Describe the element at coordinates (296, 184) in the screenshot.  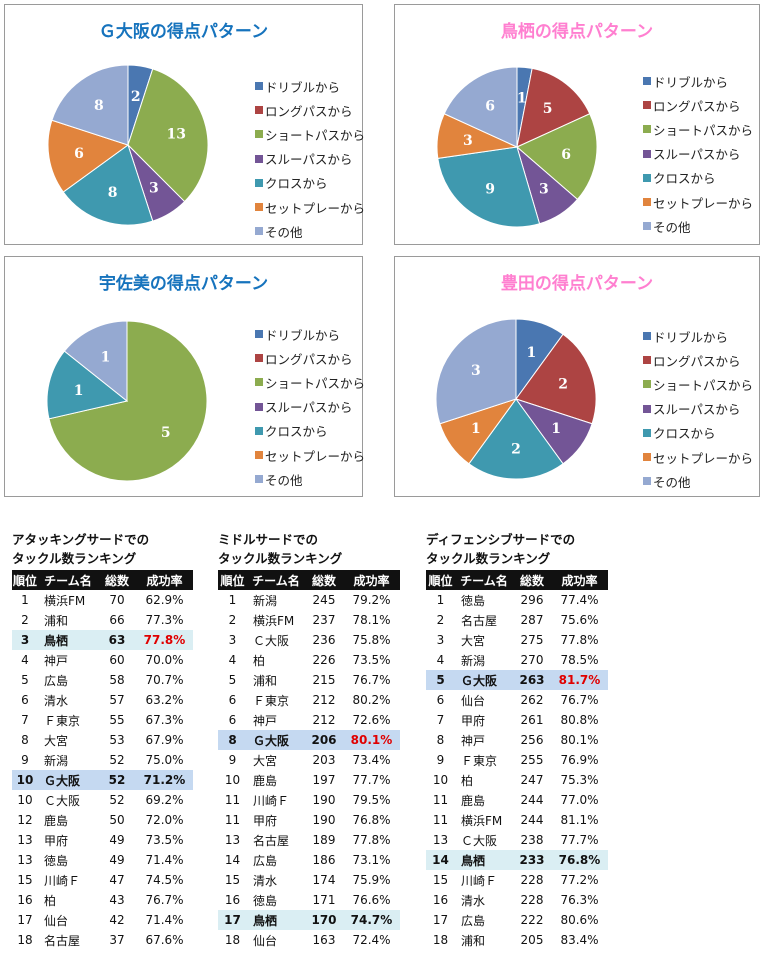
I see `legend-label: クロスから` at that location.